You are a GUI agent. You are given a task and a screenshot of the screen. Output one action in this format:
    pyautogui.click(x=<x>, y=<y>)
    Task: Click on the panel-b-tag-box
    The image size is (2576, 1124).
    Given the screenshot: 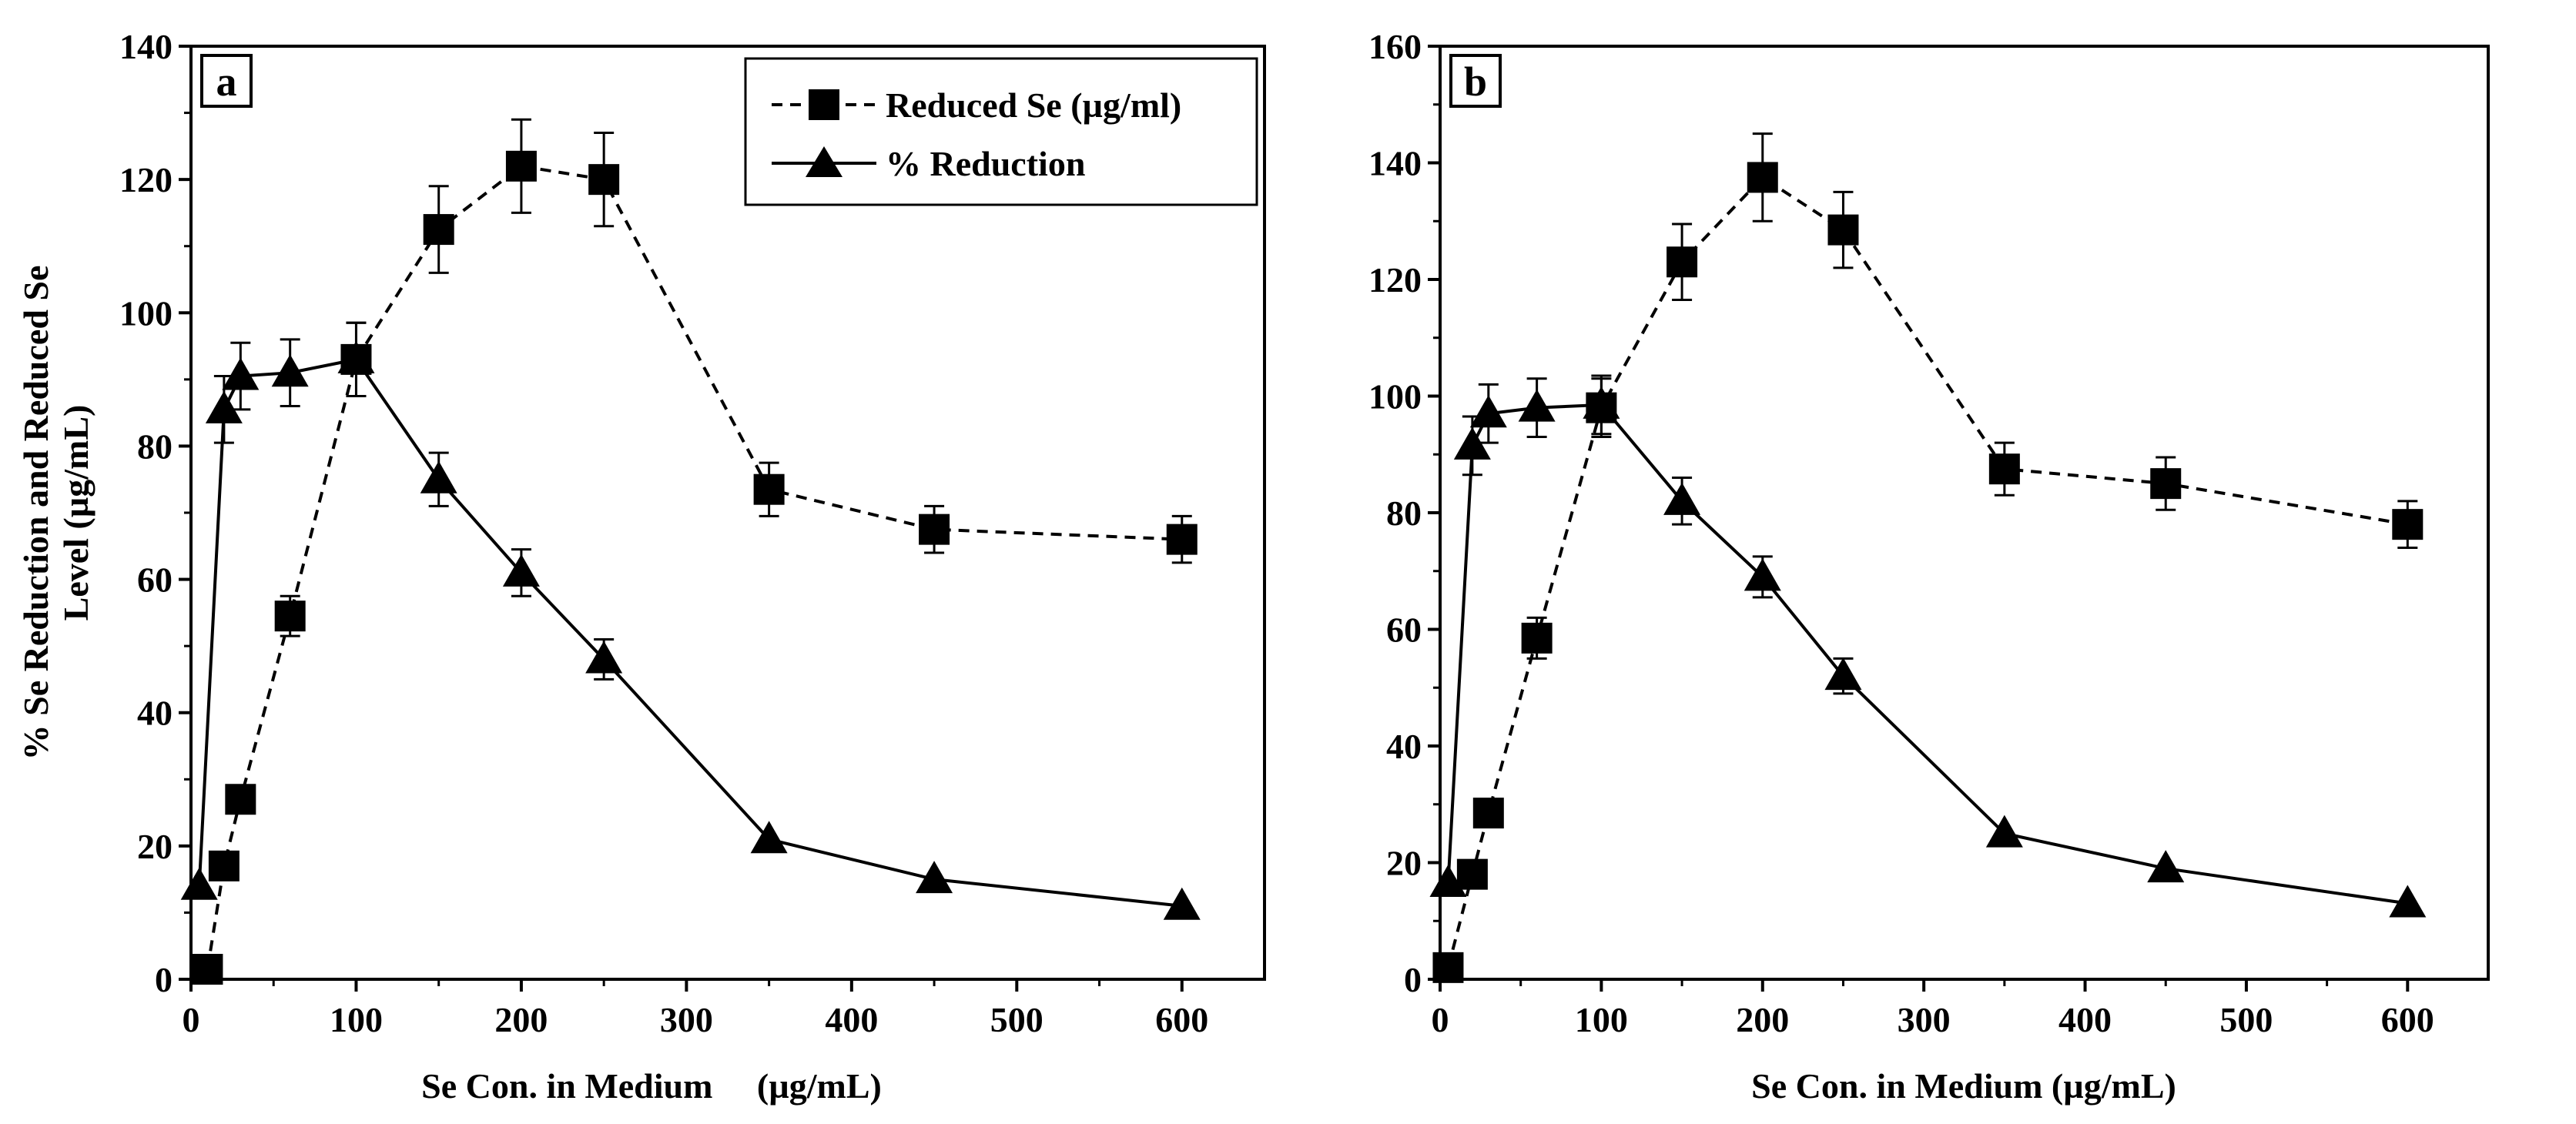 What is the action you would take?
    pyautogui.click(x=1475, y=81)
    